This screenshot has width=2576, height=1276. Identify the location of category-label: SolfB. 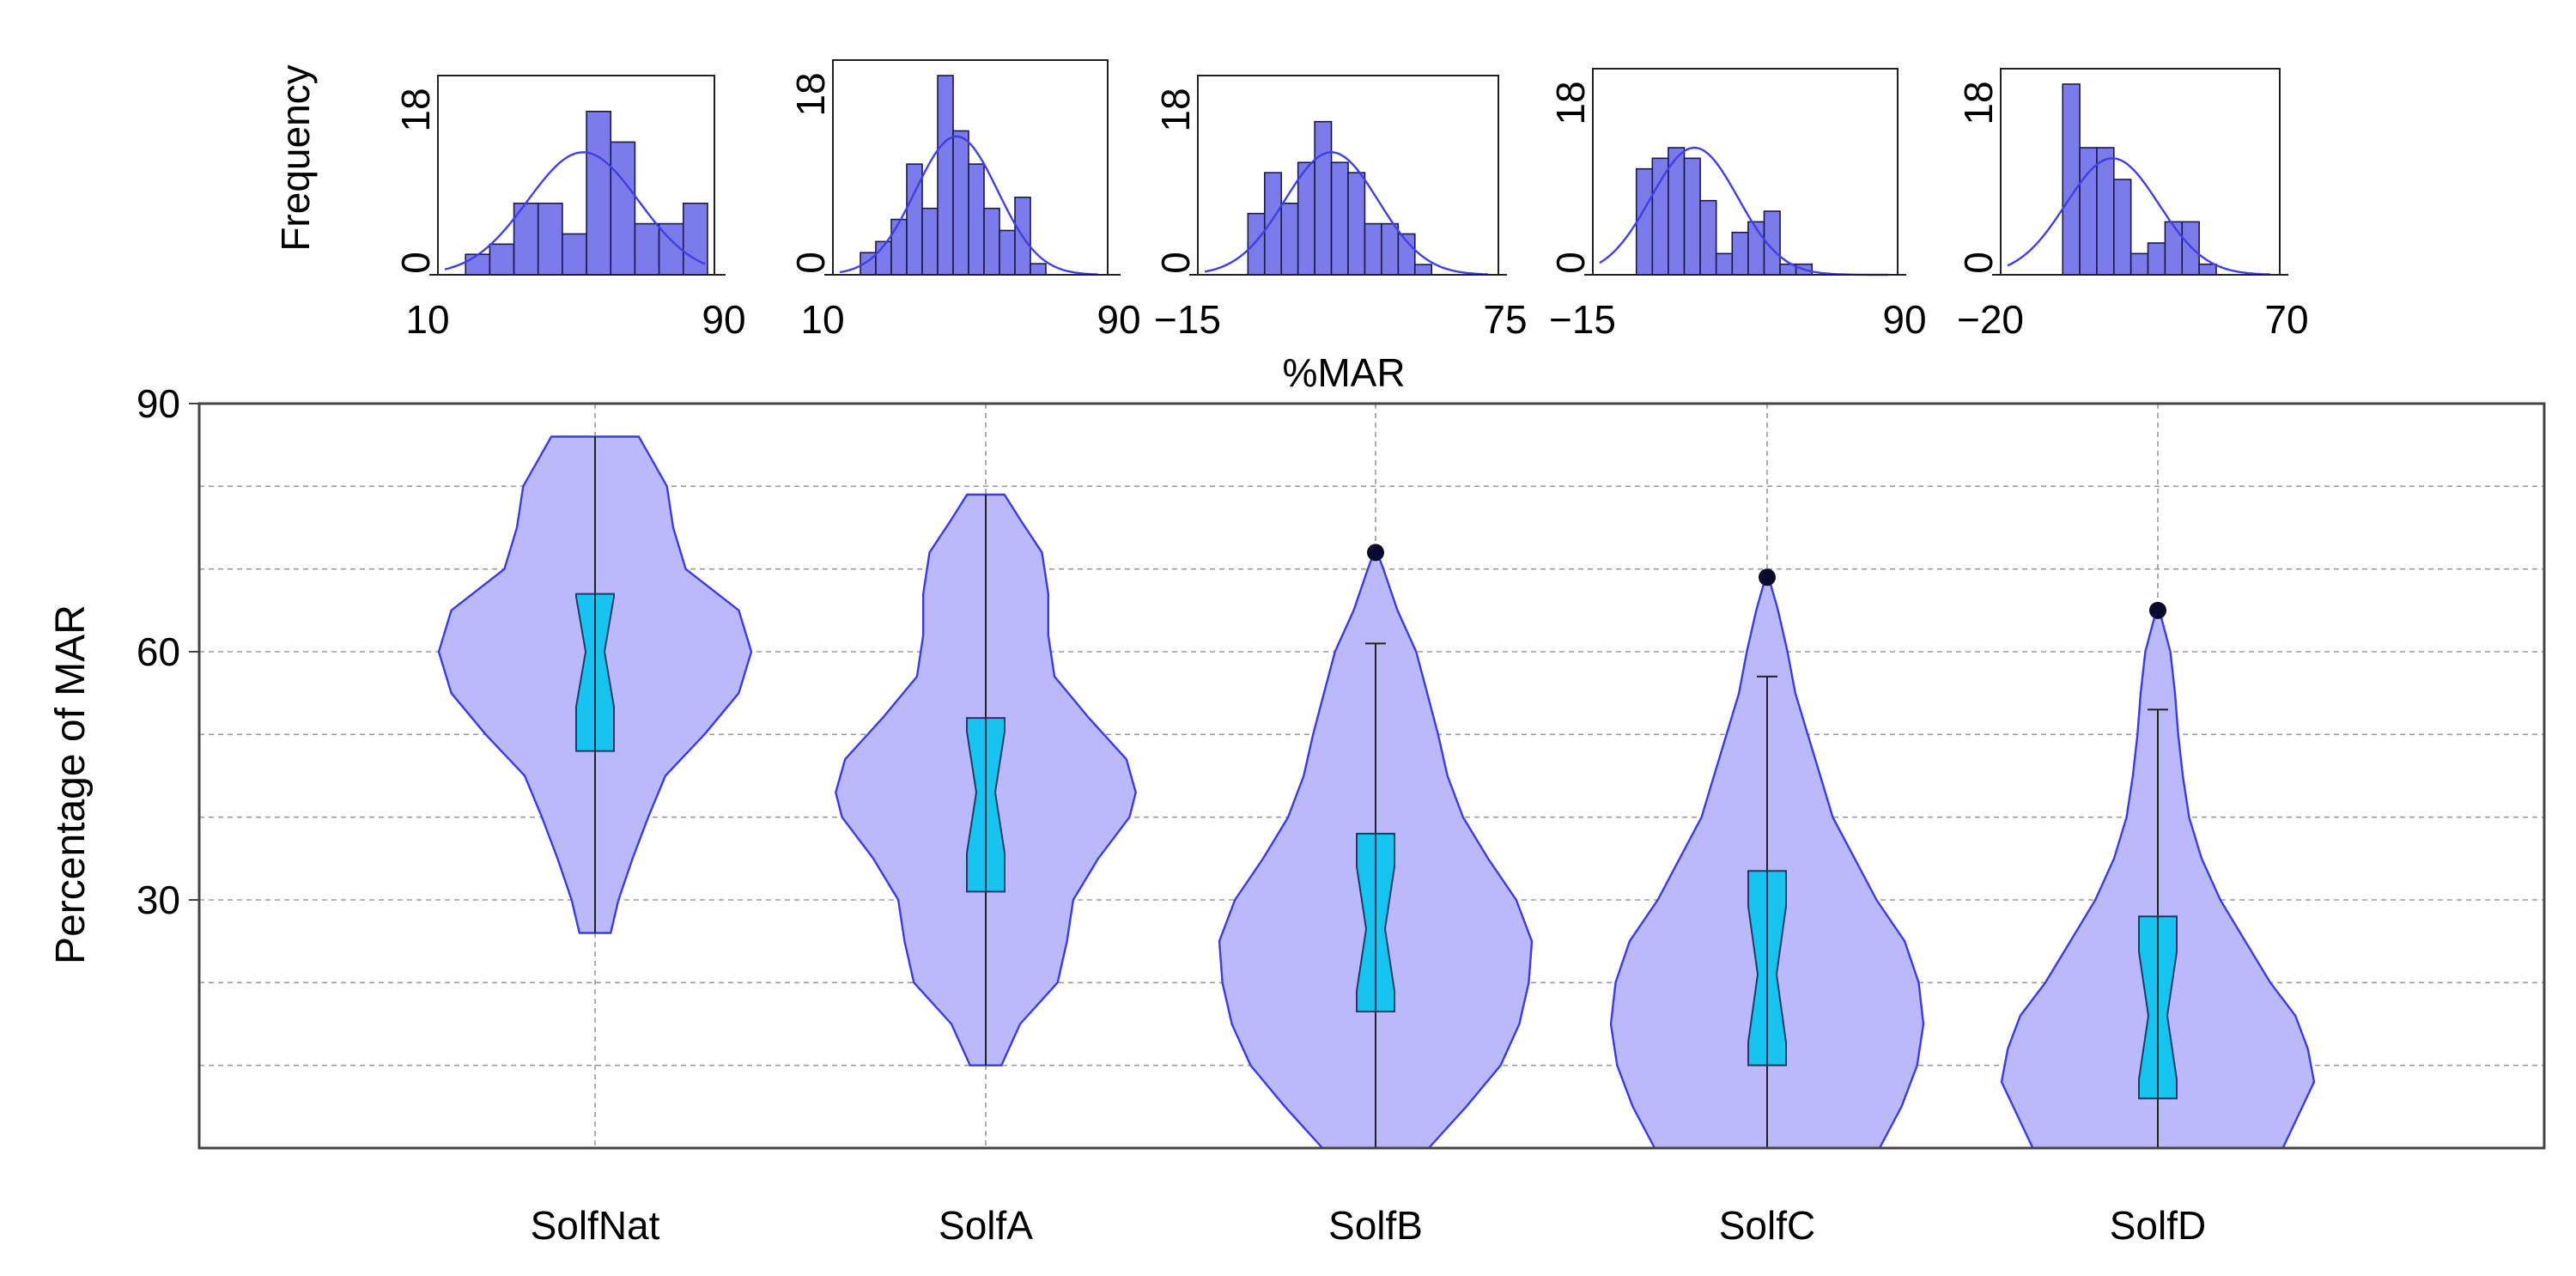
(1375, 1225).